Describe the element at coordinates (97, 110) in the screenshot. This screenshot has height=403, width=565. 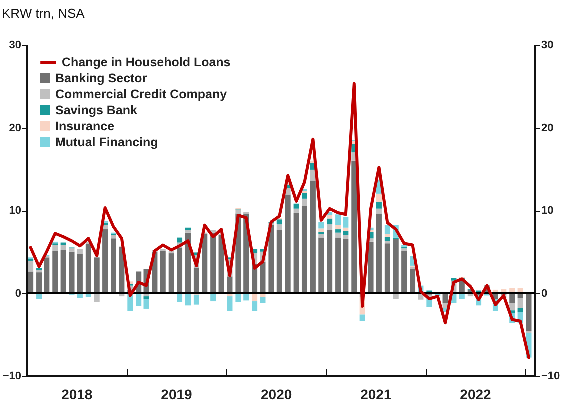
I see `legend-label: Savings Bank` at that location.